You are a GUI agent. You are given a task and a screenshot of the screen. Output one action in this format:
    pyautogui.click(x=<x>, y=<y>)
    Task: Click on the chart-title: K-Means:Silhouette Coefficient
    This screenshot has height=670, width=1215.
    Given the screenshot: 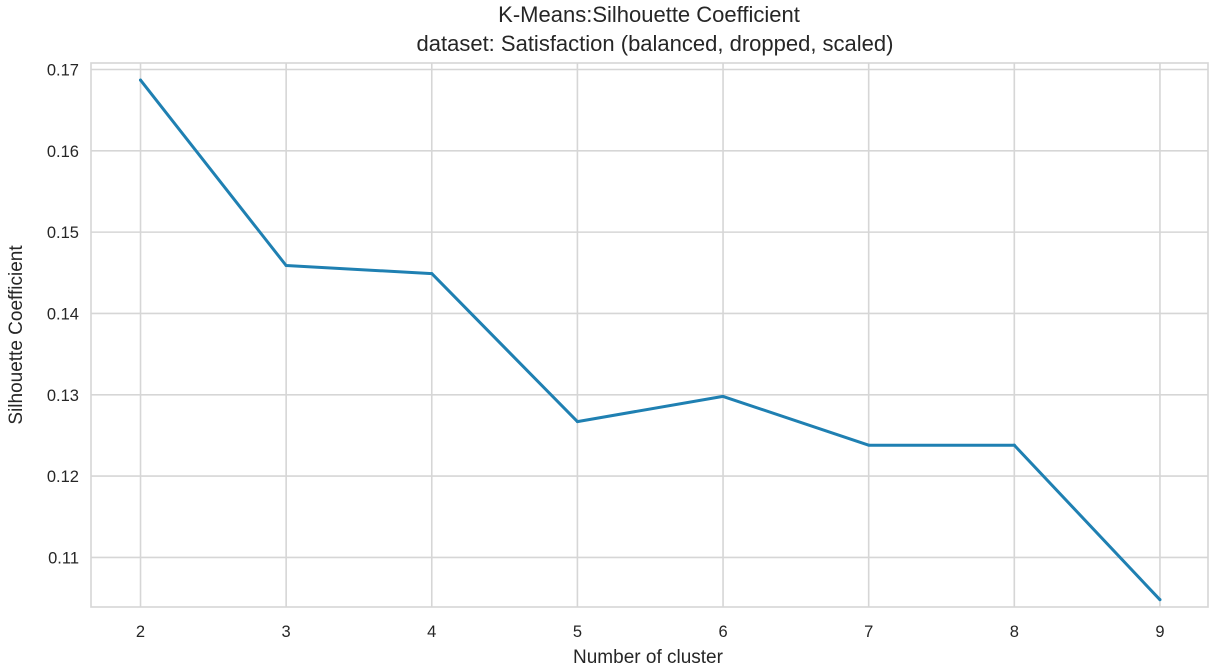 What is the action you would take?
    pyautogui.click(x=649, y=14)
    